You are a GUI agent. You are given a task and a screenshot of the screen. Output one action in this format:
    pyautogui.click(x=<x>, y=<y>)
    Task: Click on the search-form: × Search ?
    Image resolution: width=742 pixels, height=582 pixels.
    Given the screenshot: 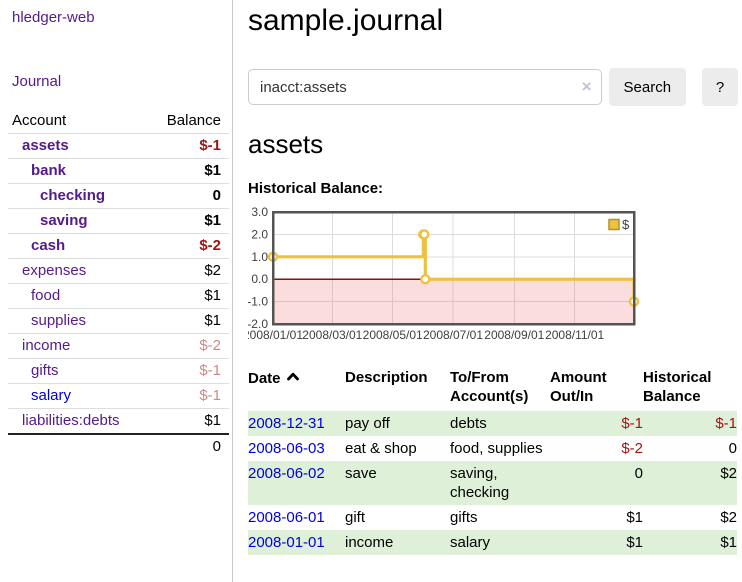 What is the action you would take?
    pyautogui.click(x=493, y=87)
    